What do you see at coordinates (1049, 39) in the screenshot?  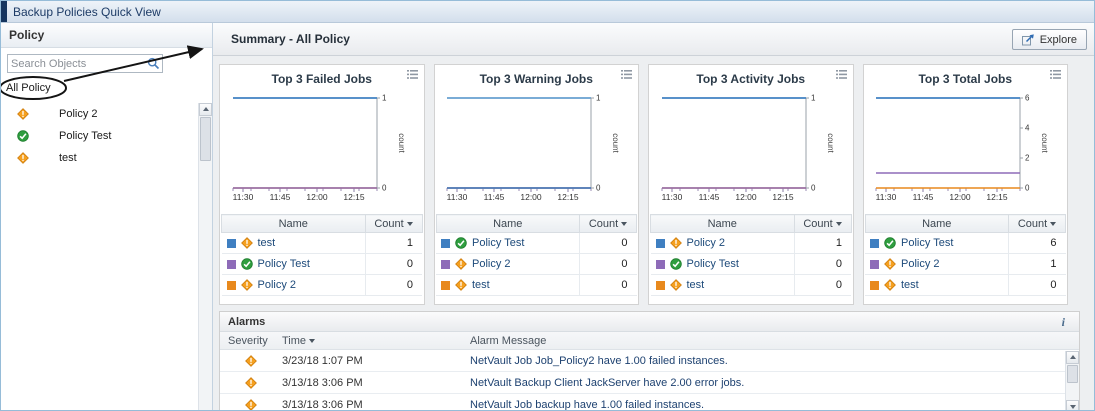 I see `explore-button: Explore` at bounding box center [1049, 39].